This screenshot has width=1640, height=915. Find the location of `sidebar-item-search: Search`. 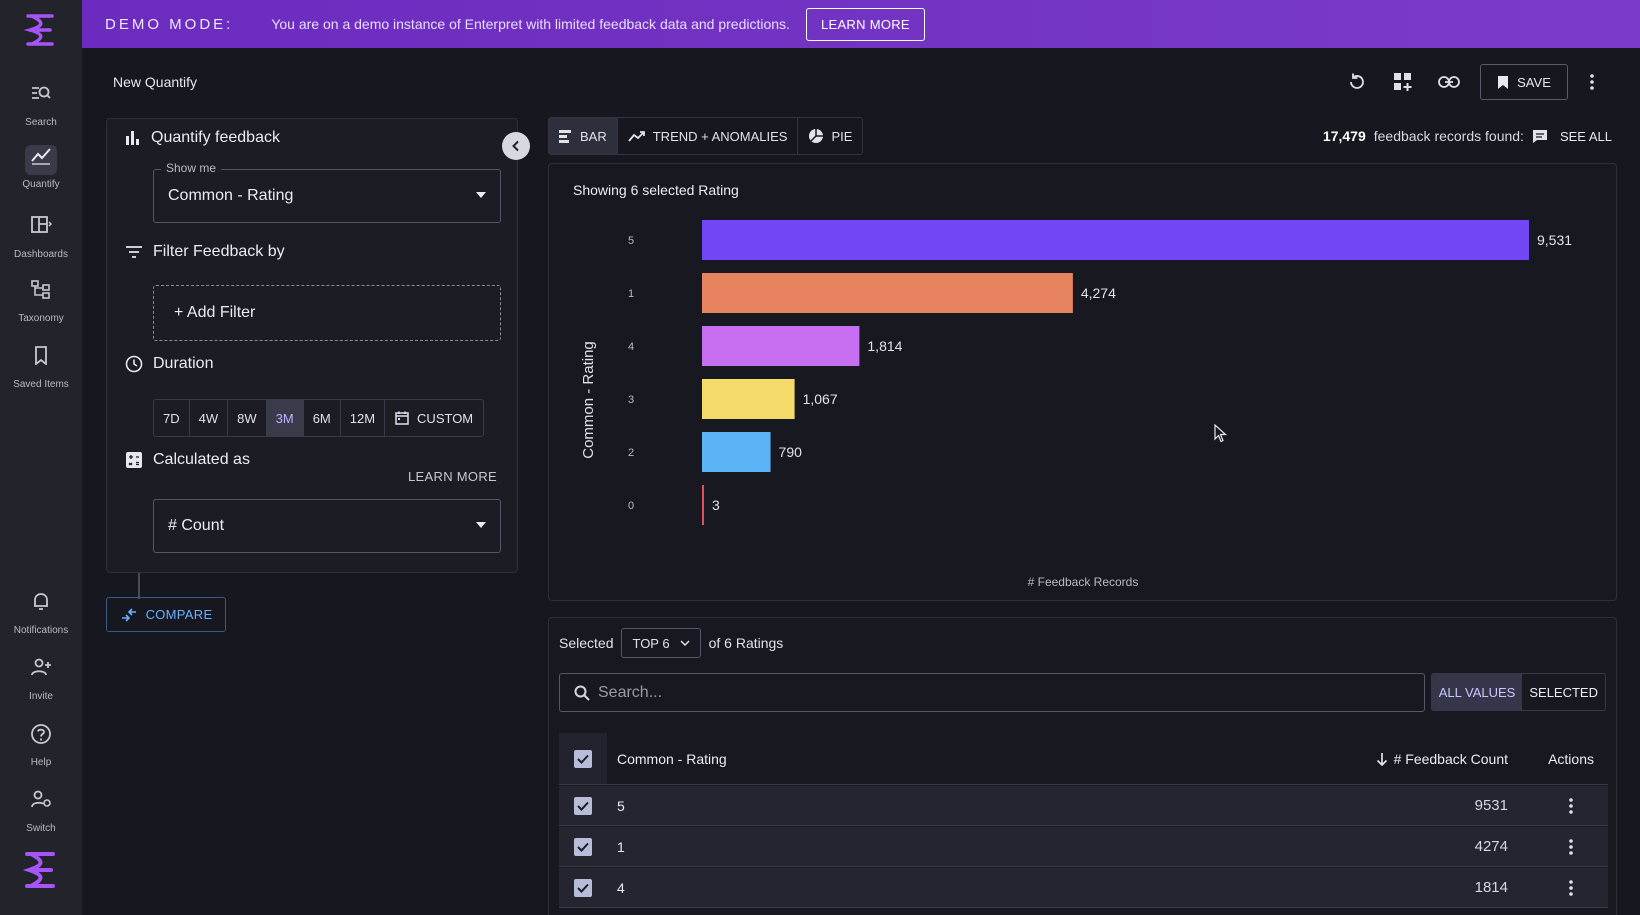

sidebar-item-search: Search is located at coordinates (41, 103).